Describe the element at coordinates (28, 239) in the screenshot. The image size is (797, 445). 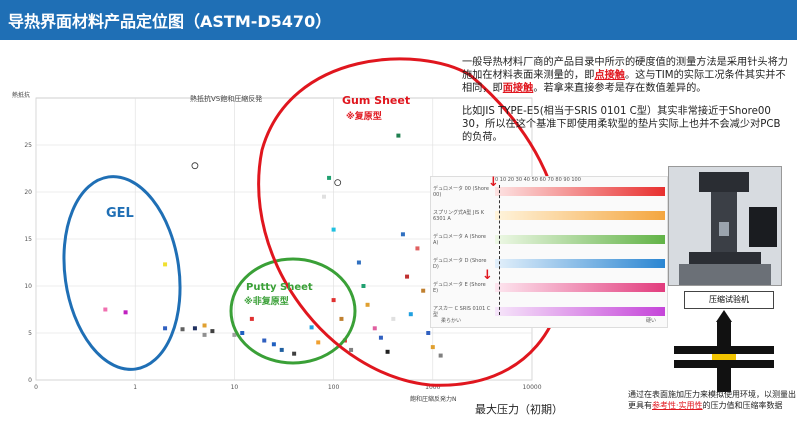
I see `y-tick-label: 15` at that location.